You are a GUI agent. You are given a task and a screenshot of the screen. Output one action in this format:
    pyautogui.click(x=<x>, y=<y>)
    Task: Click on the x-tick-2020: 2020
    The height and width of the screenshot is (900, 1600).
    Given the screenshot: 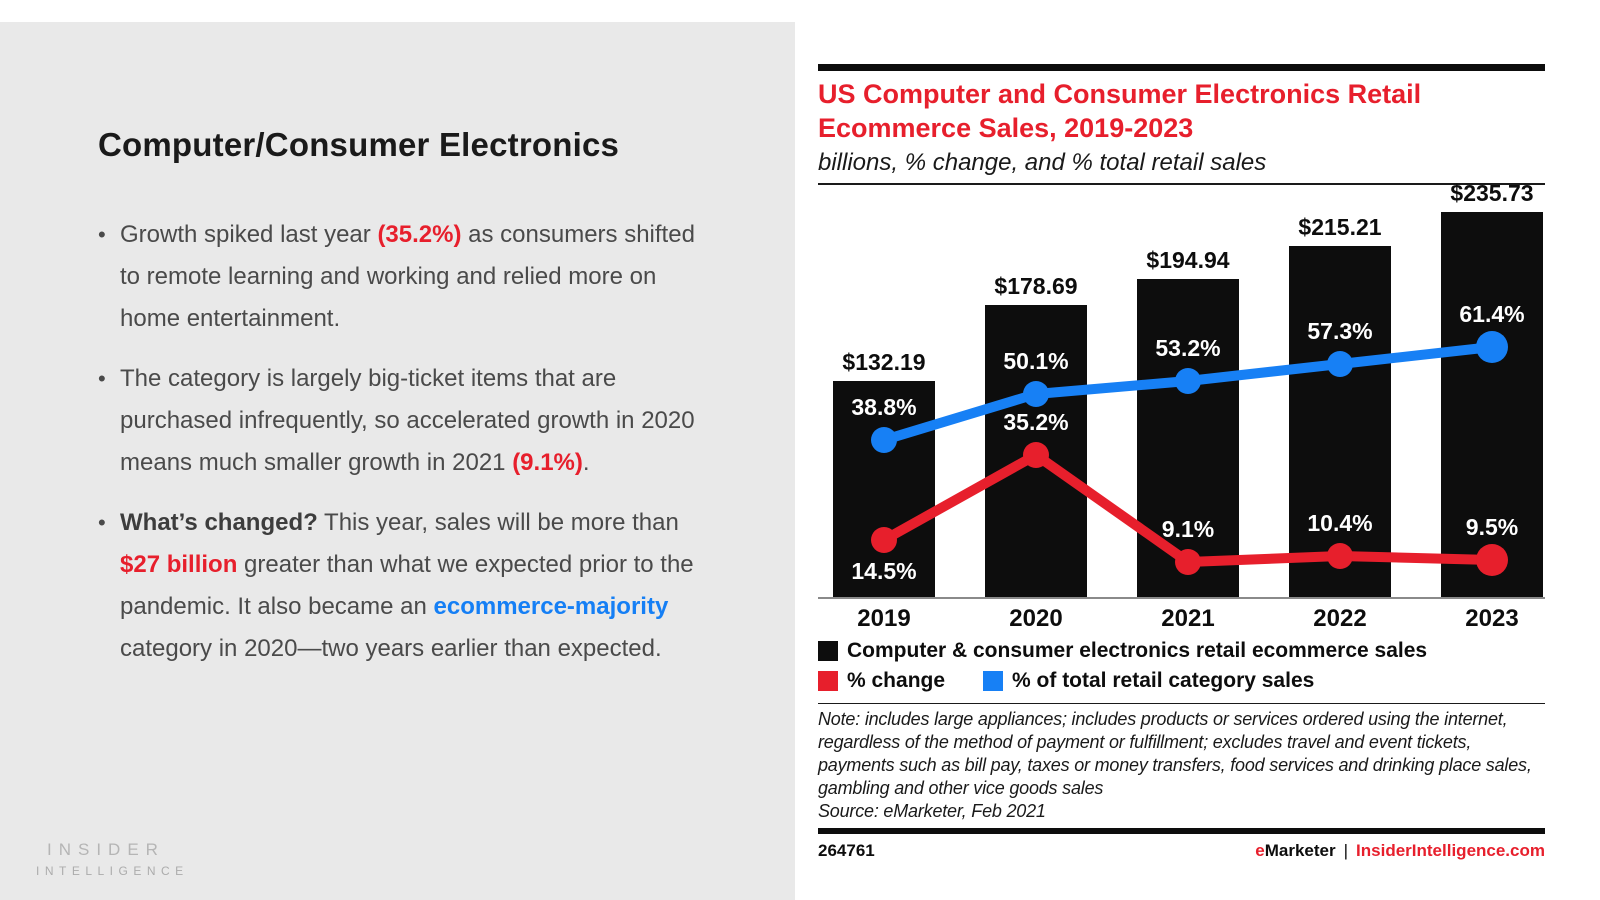 What is the action you would take?
    pyautogui.click(x=1036, y=618)
    